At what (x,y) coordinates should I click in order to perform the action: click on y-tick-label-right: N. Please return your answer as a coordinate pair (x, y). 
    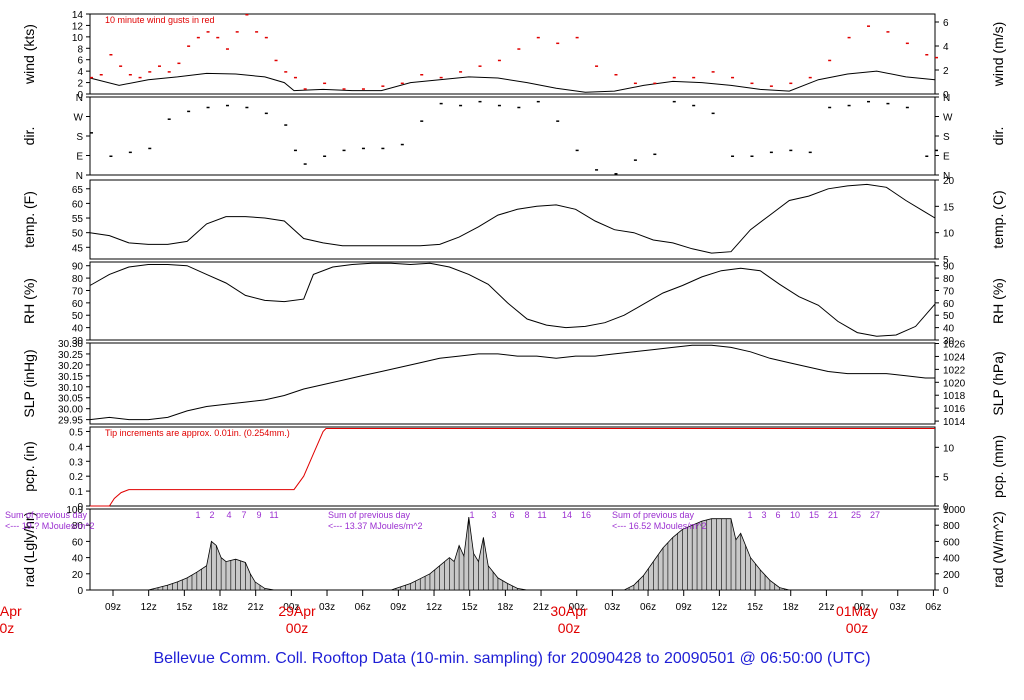
    Looking at the image, I should click on (946, 176).